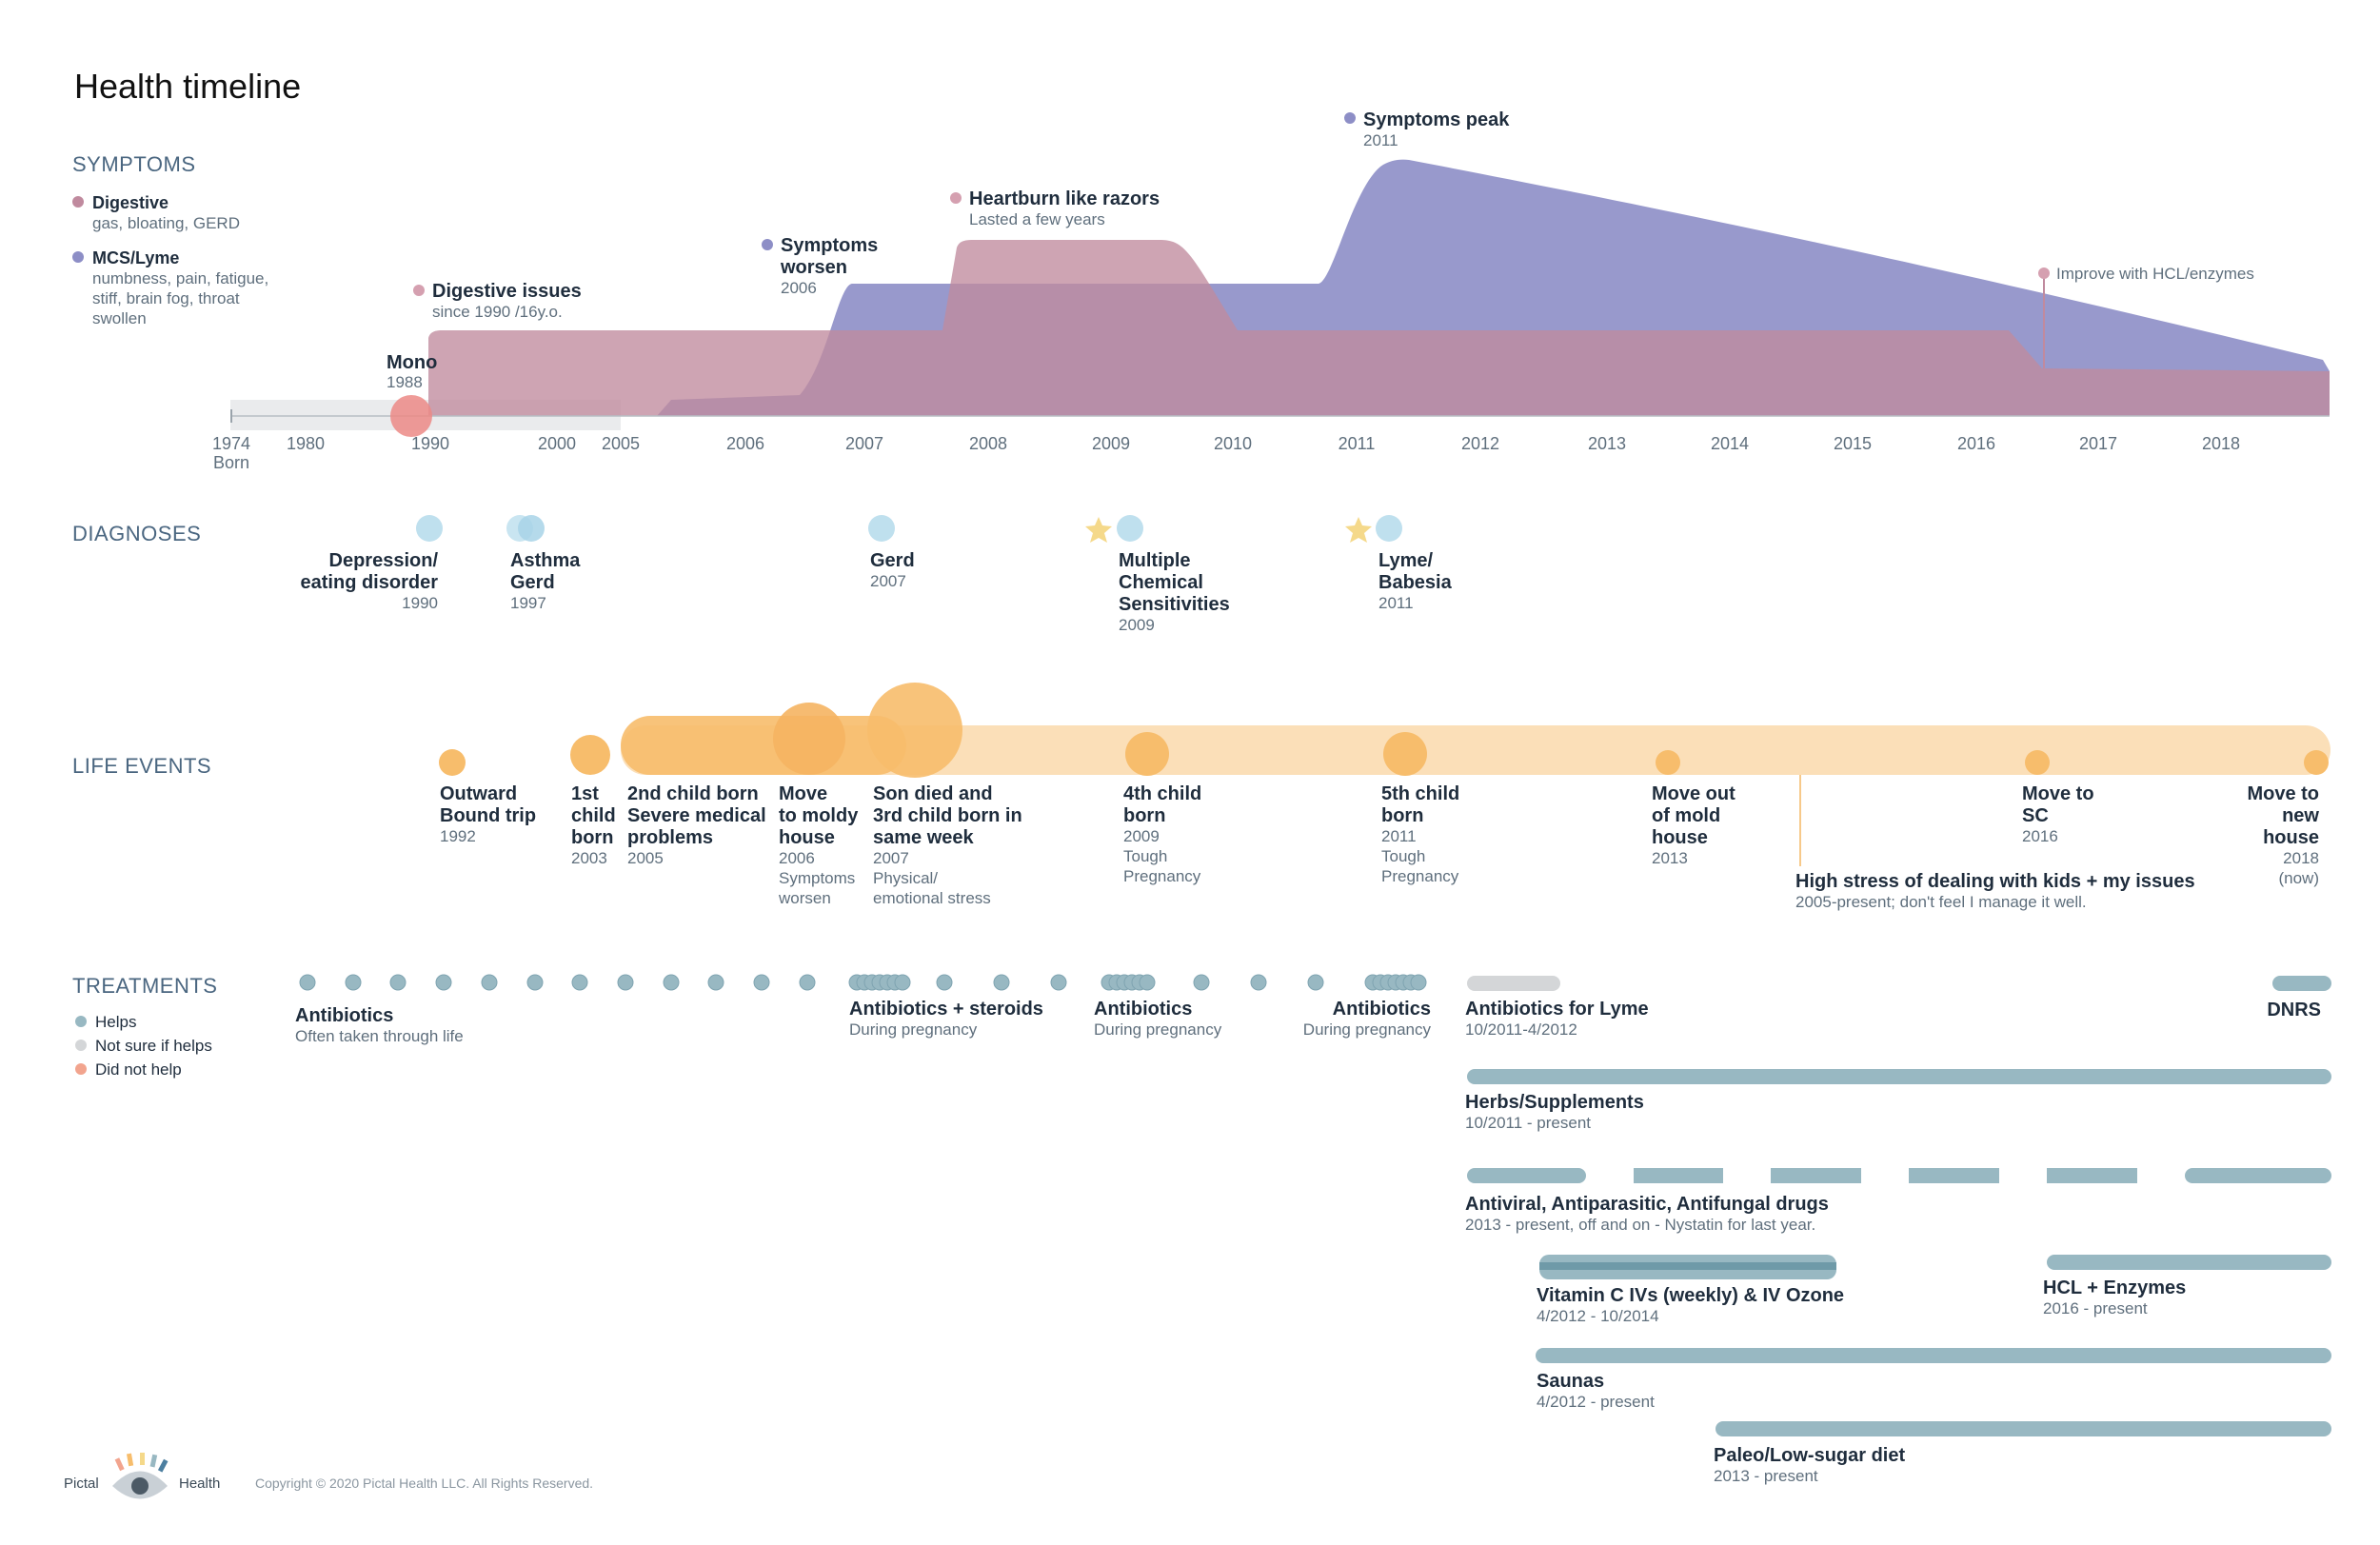 The height and width of the screenshot is (1545, 2380). What do you see at coordinates (1680, 837) in the screenshot?
I see `life-event-title: house` at bounding box center [1680, 837].